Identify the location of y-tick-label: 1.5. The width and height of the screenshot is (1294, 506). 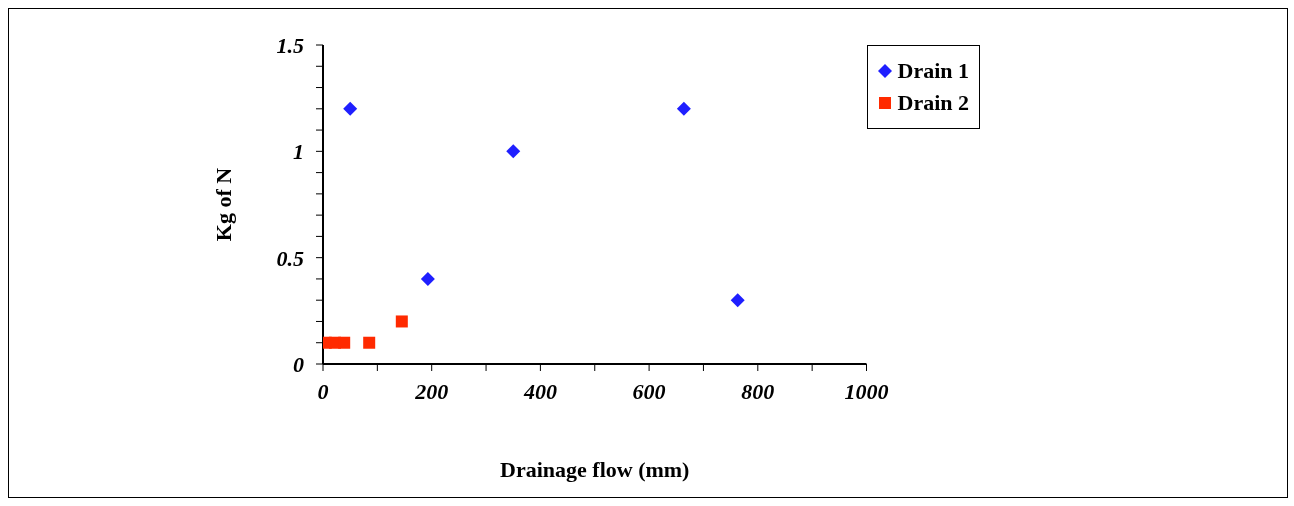
(290, 45).